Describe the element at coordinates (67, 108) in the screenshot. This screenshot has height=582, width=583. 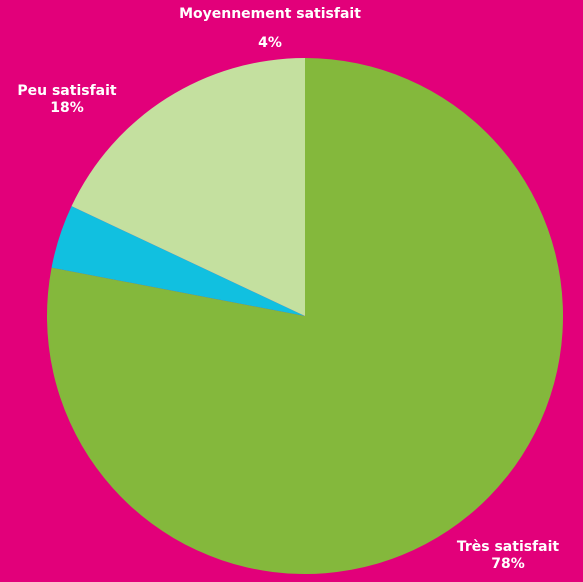
I see `slice-value: 18%` at that location.